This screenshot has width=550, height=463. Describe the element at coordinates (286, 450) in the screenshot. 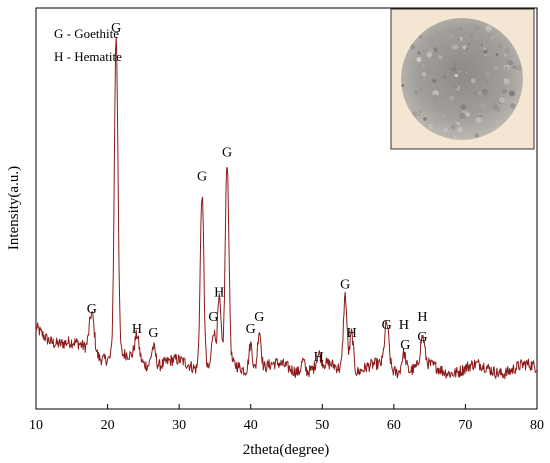

I see `x-axis-title: 2theta(degree)` at that location.